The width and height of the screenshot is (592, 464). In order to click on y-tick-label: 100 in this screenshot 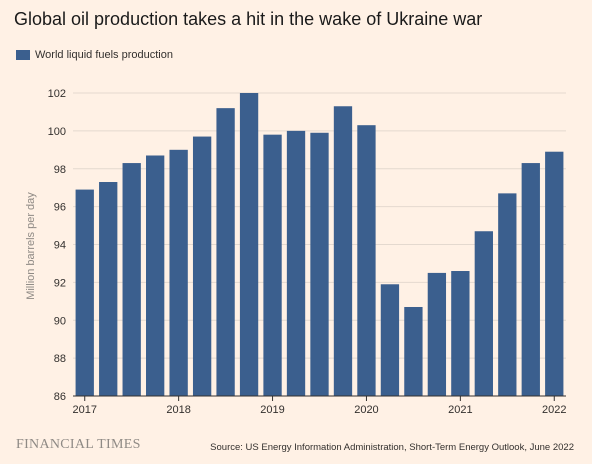, I will do `click(57, 132)`.